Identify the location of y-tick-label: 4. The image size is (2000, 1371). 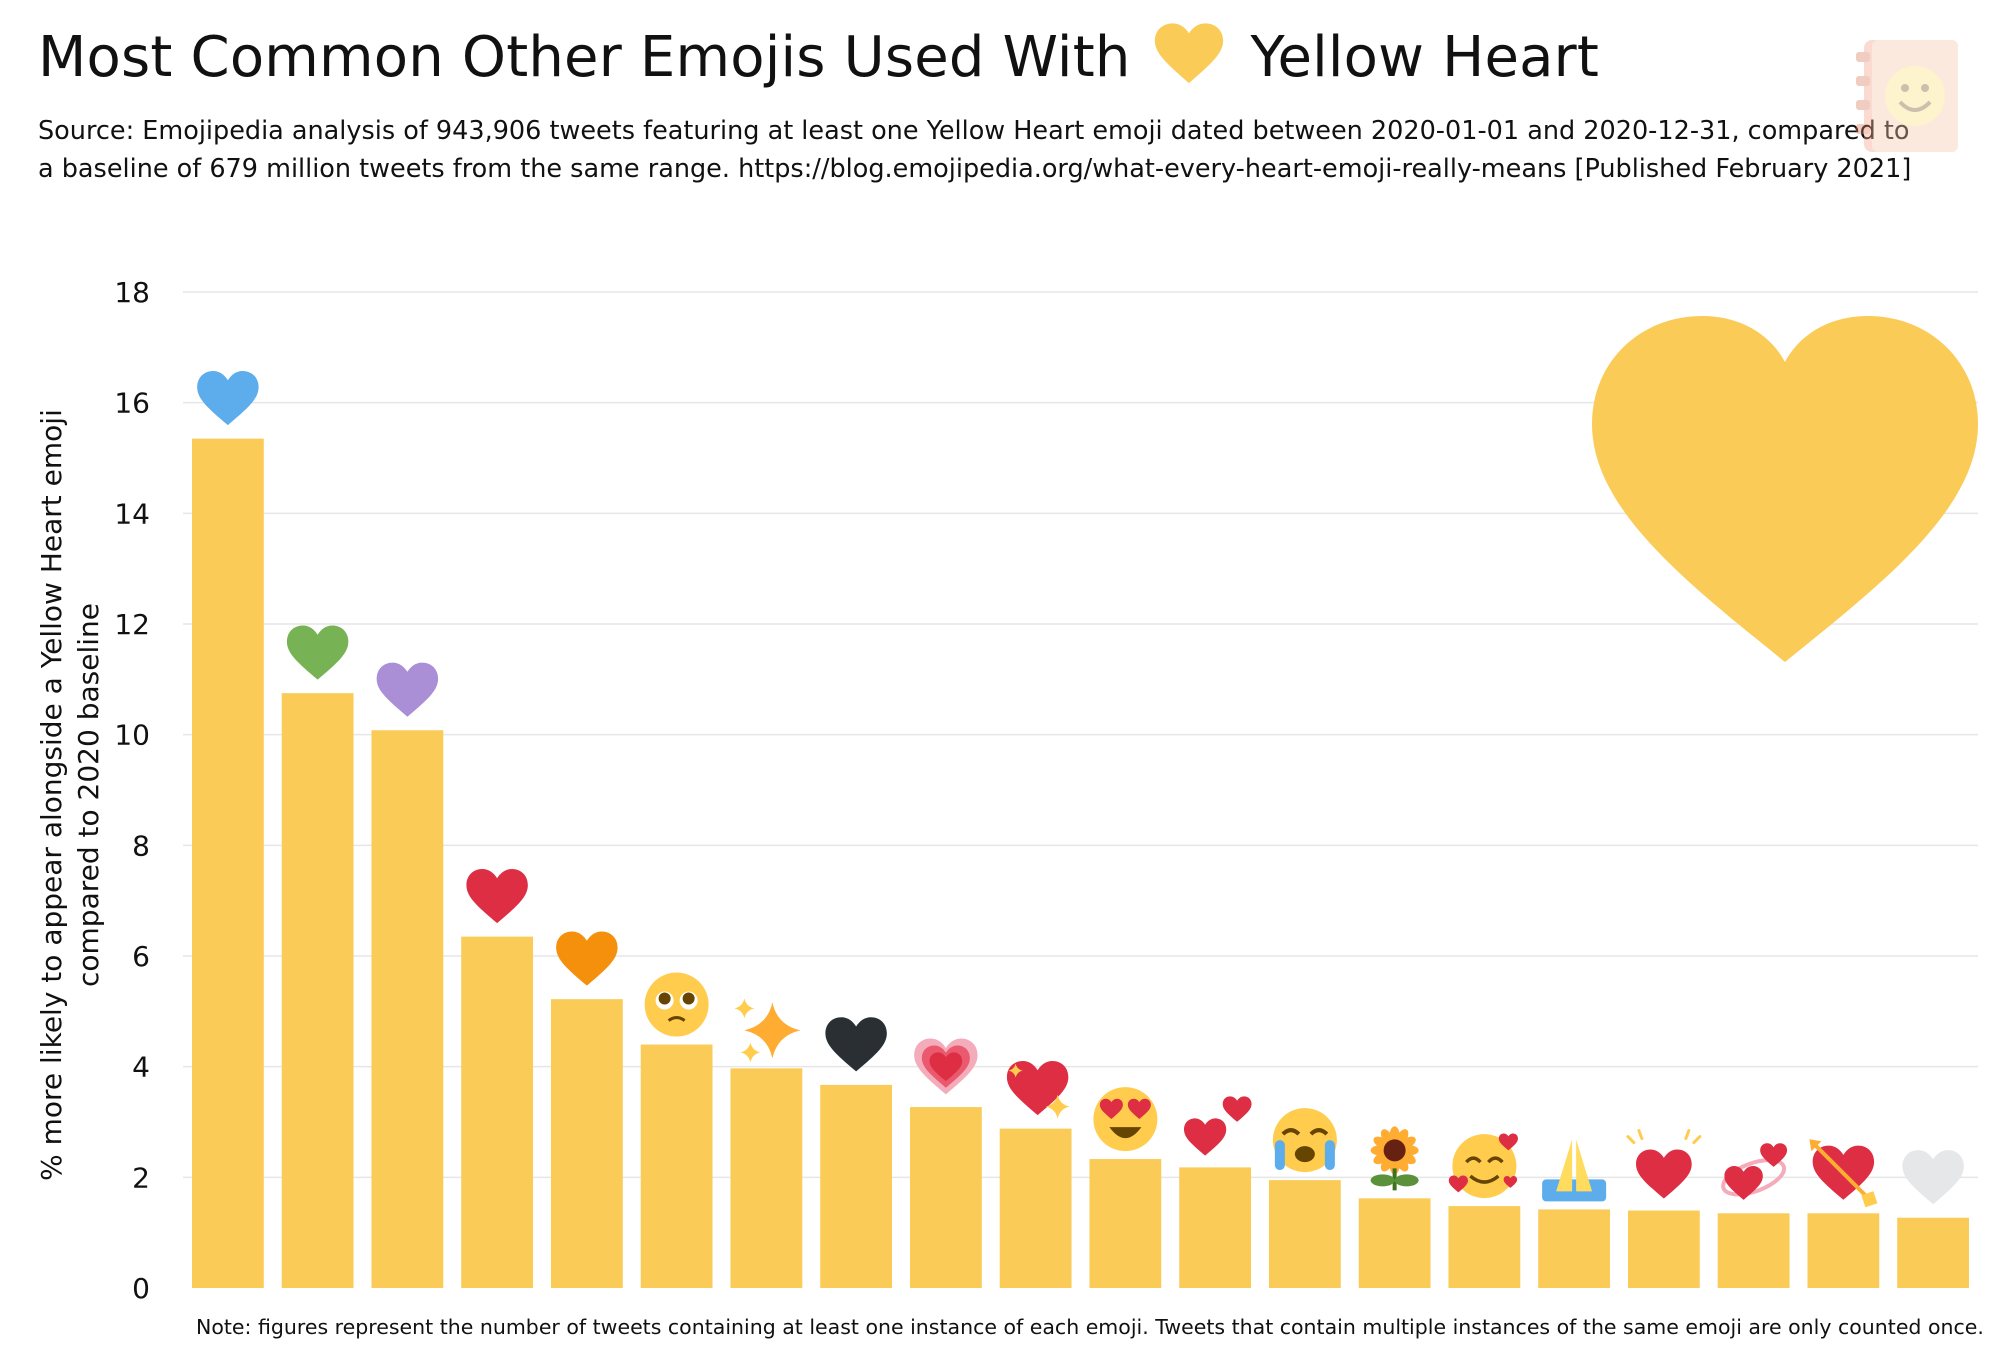
(141, 1067).